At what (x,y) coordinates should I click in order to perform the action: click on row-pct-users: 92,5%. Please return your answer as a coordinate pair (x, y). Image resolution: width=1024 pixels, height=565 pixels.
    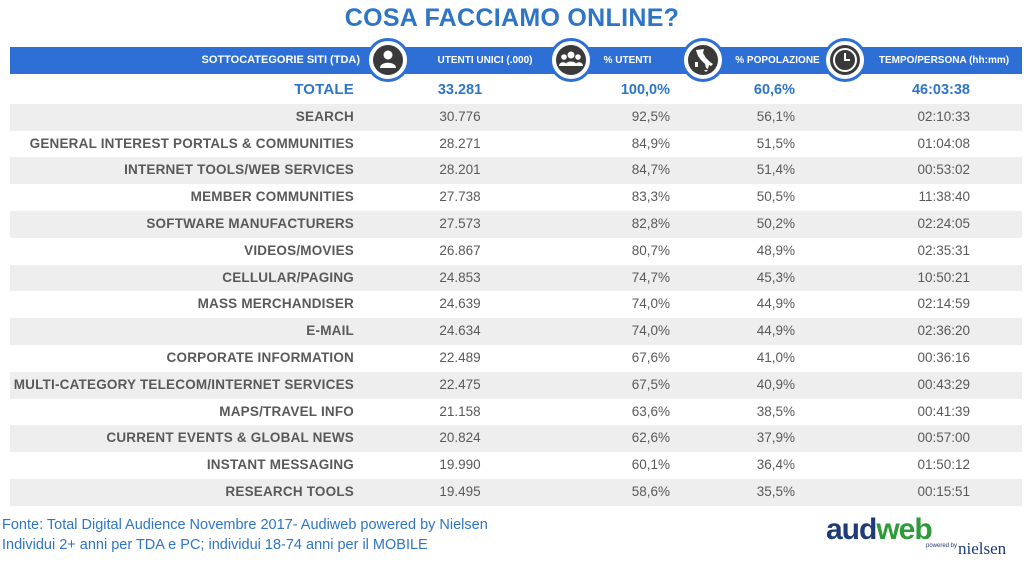
    Looking at the image, I should click on (650, 116).